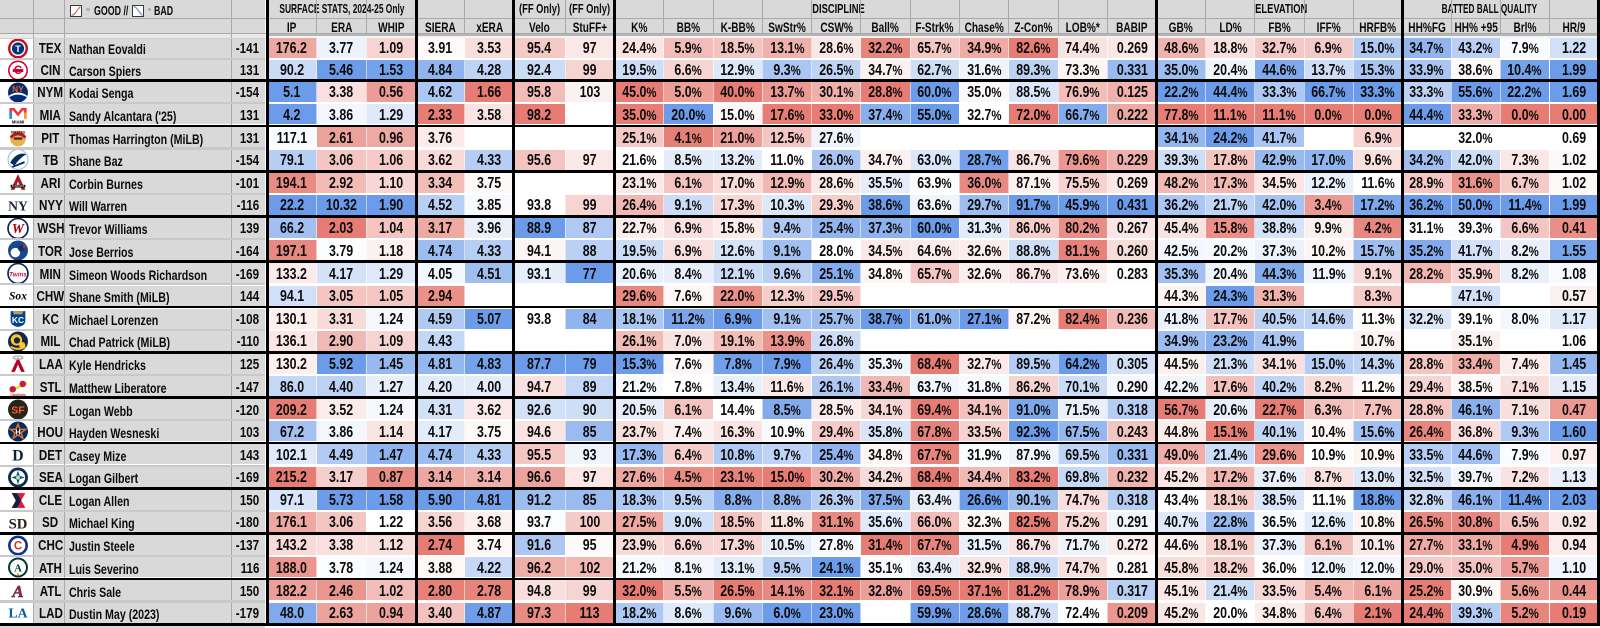 This screenshot has width=1600, height=628. Describe the element at coordinates (18, 122) in the screenshot. I see `svg-text: MIAMI` at that location.